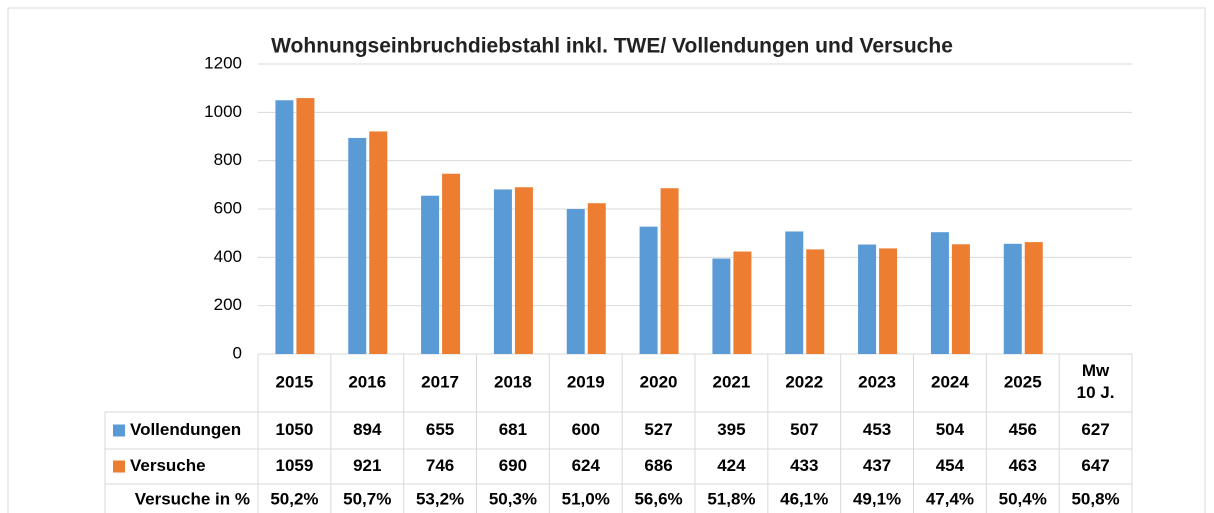 The image size is (1214, 513). What do you see at coordinates (223, 111) in the screenshot?
I see `y-tick-label: 1000` at bounding box center [223, 111].